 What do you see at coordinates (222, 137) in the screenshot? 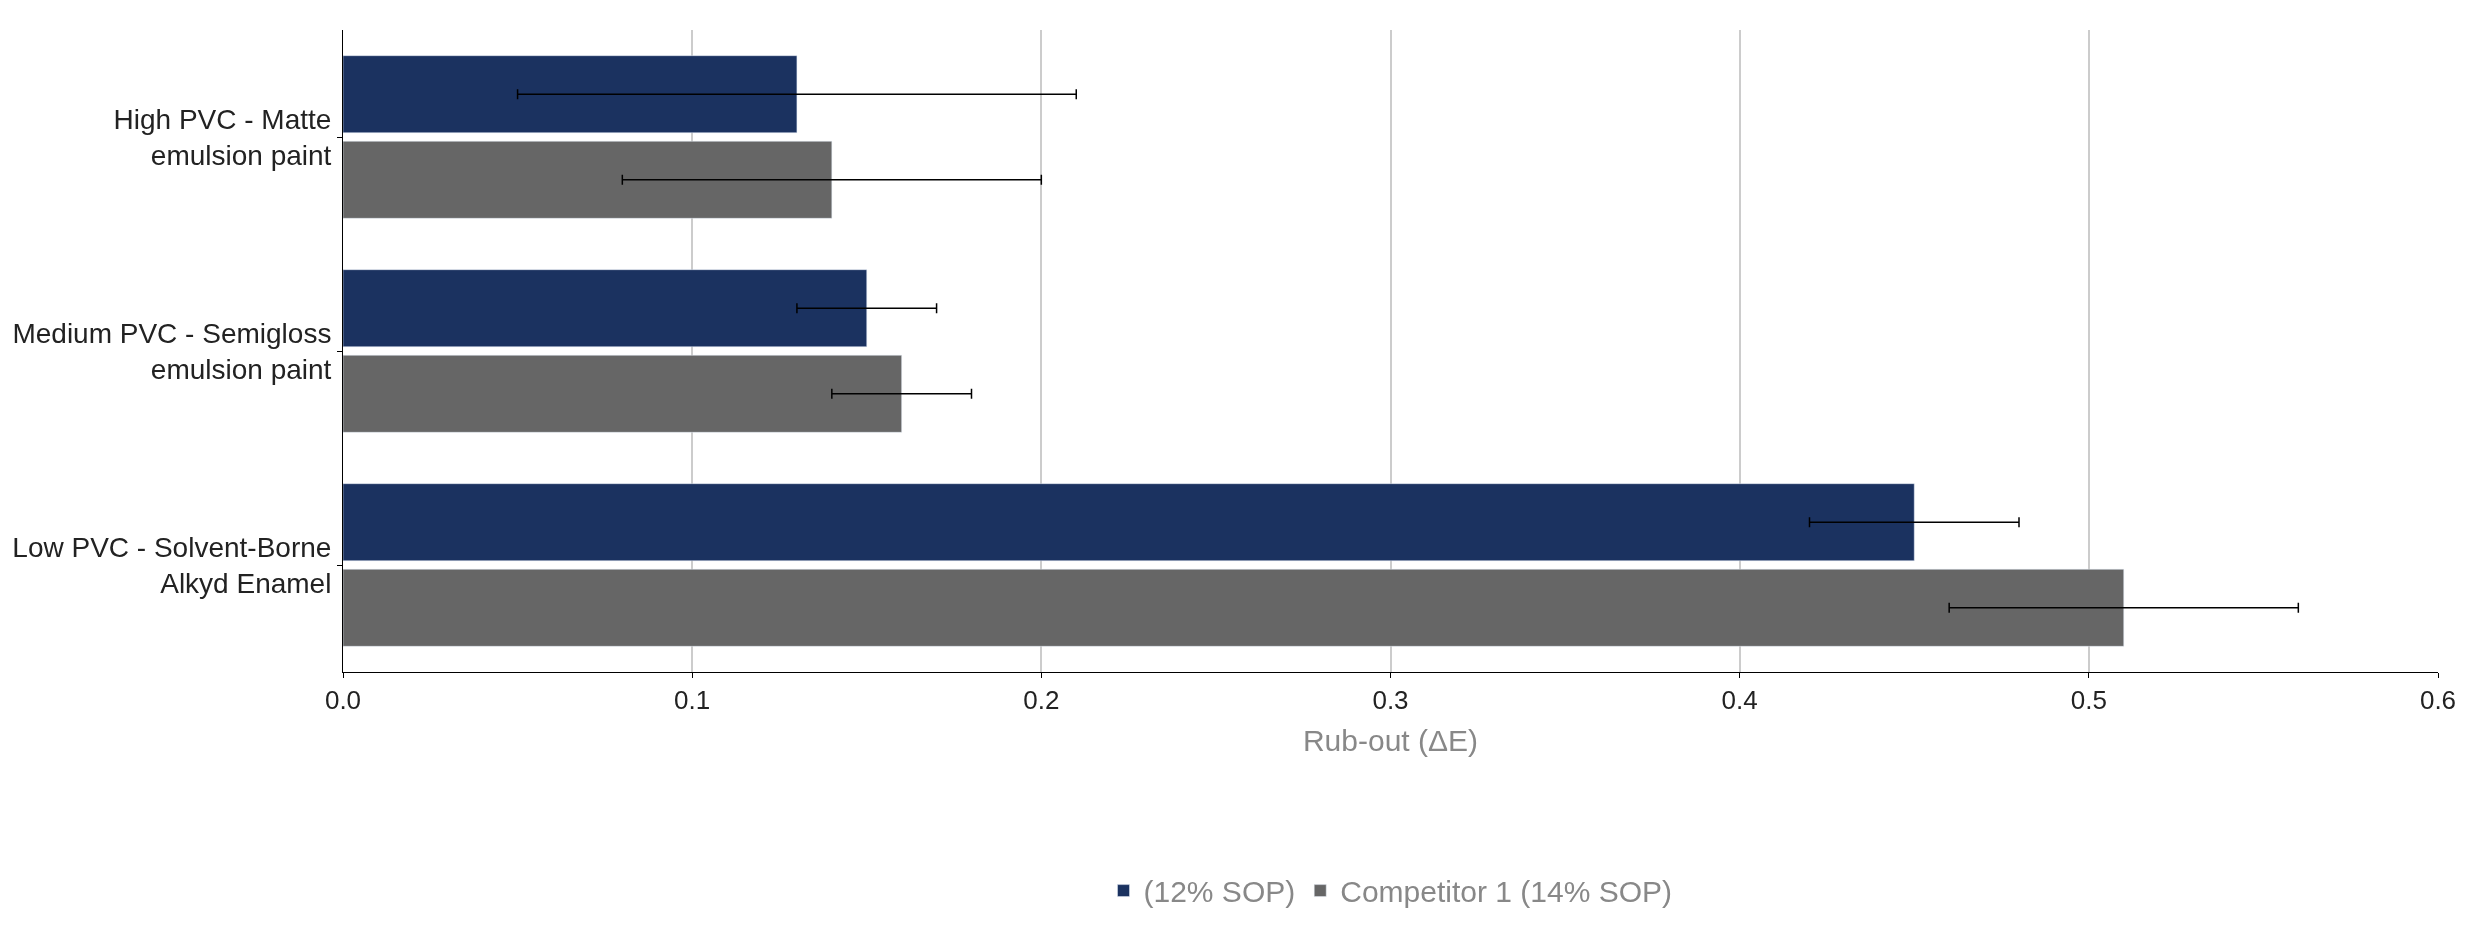
I see `y-tick-label: High PVC - Matte emulsion paint` at bounding box center [222, 137].